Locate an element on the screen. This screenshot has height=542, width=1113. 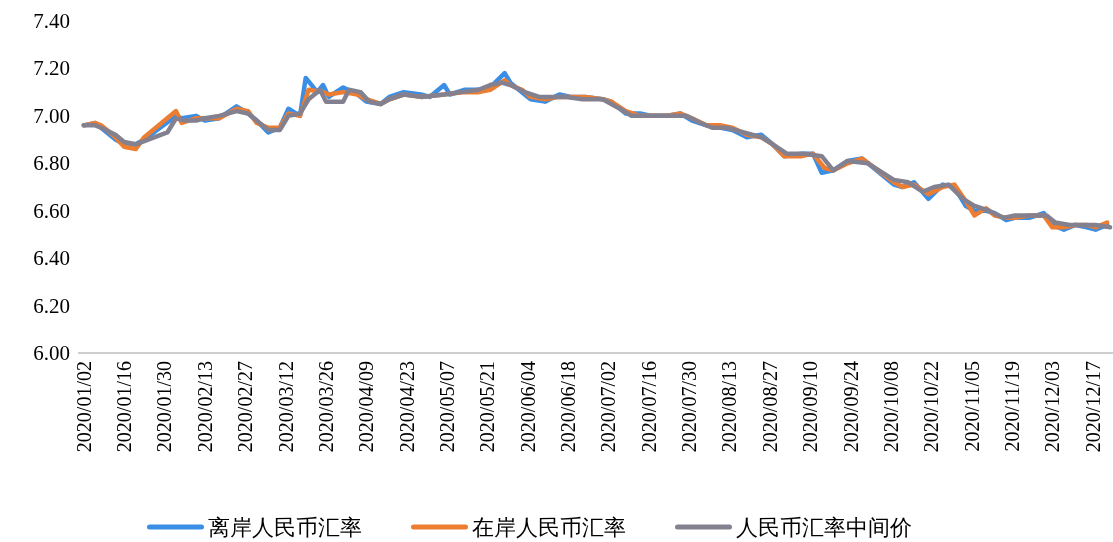
x-tick-label: 2020/01/16 is located at coordinates (124, 407).